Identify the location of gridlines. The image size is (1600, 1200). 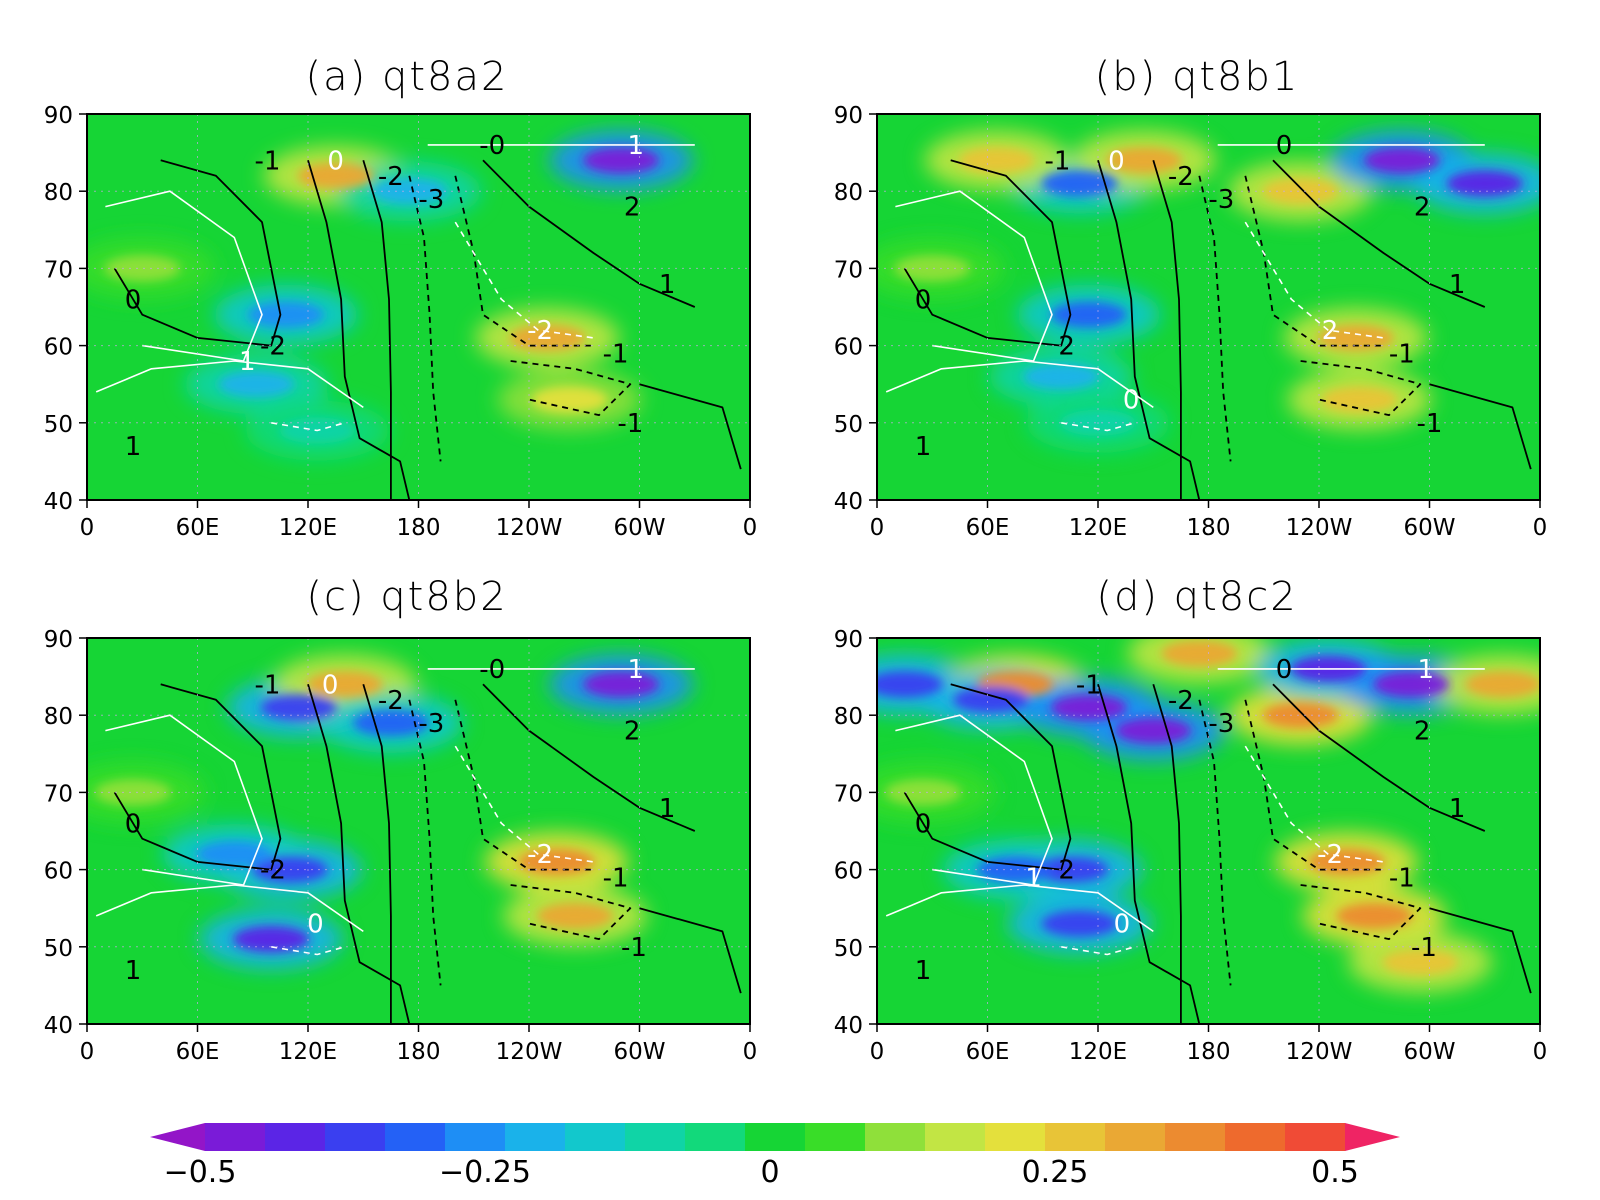
(1208, 307).